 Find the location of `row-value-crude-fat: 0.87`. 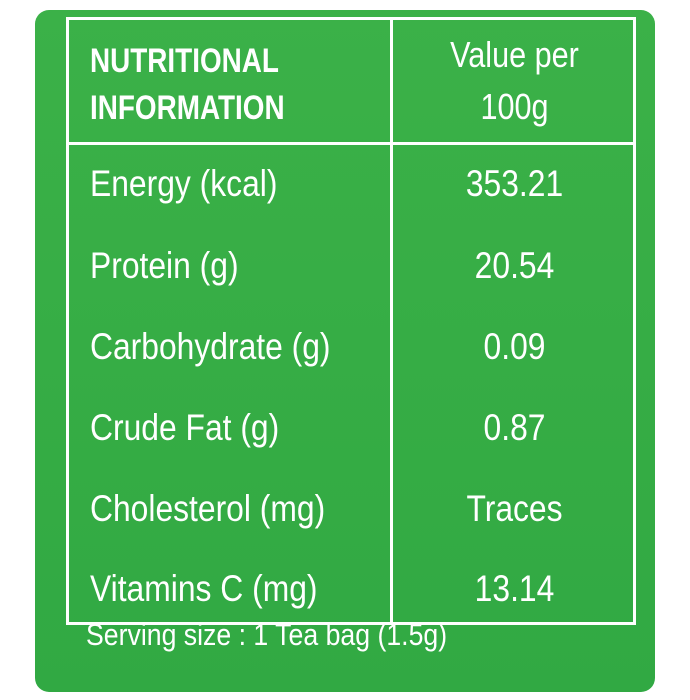

row-value-crude-fat: 0.87 is located at coordinates (514, 427).